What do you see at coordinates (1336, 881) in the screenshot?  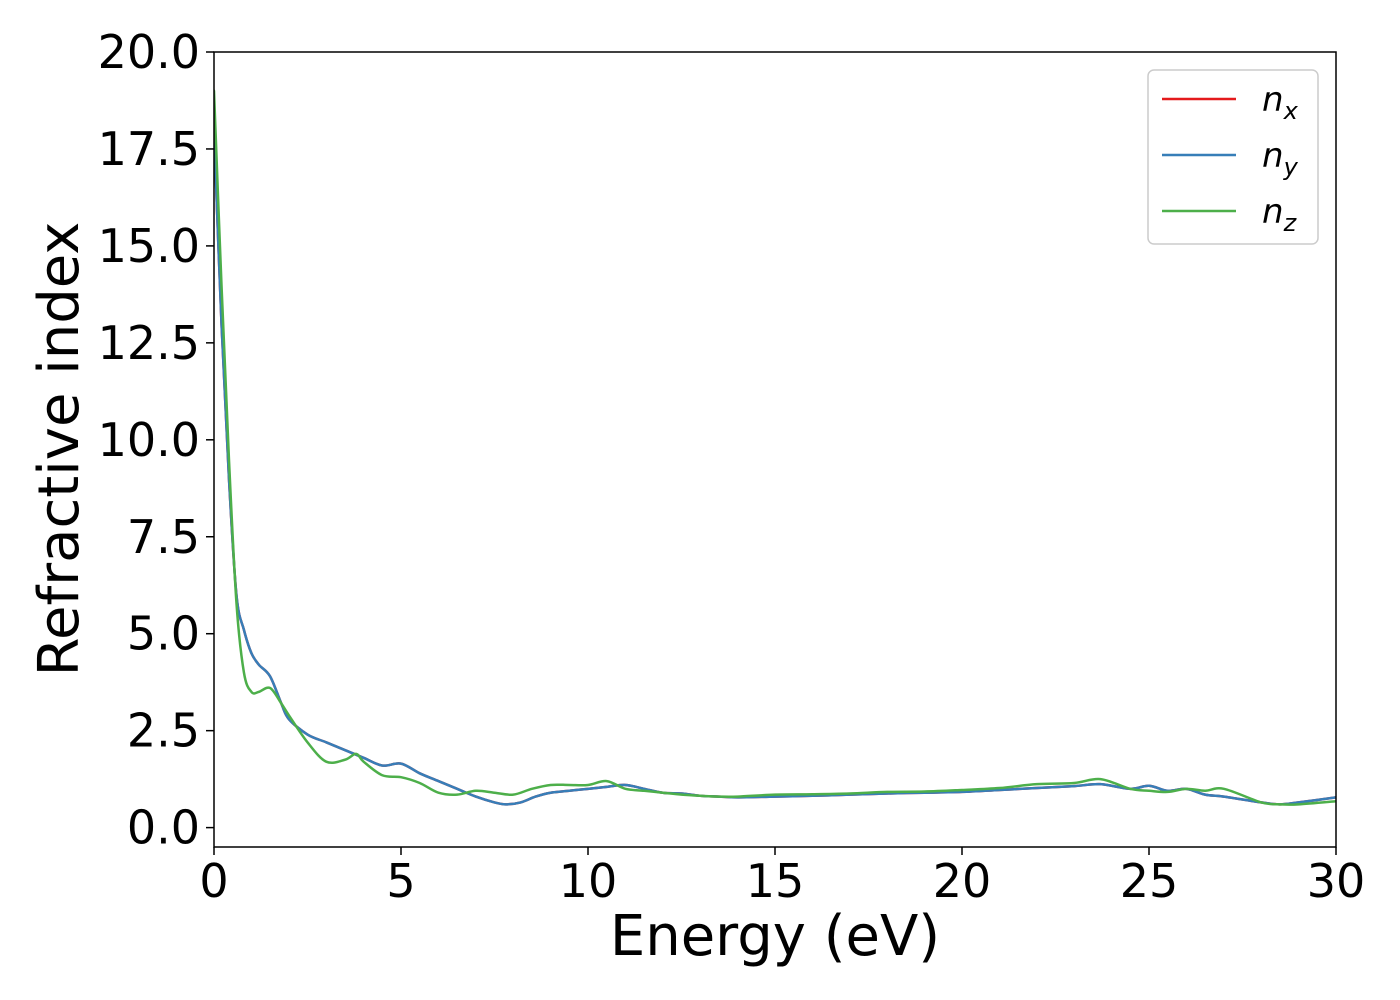 I see `x-tick-label: 30` at bounding box center [1336, 881].